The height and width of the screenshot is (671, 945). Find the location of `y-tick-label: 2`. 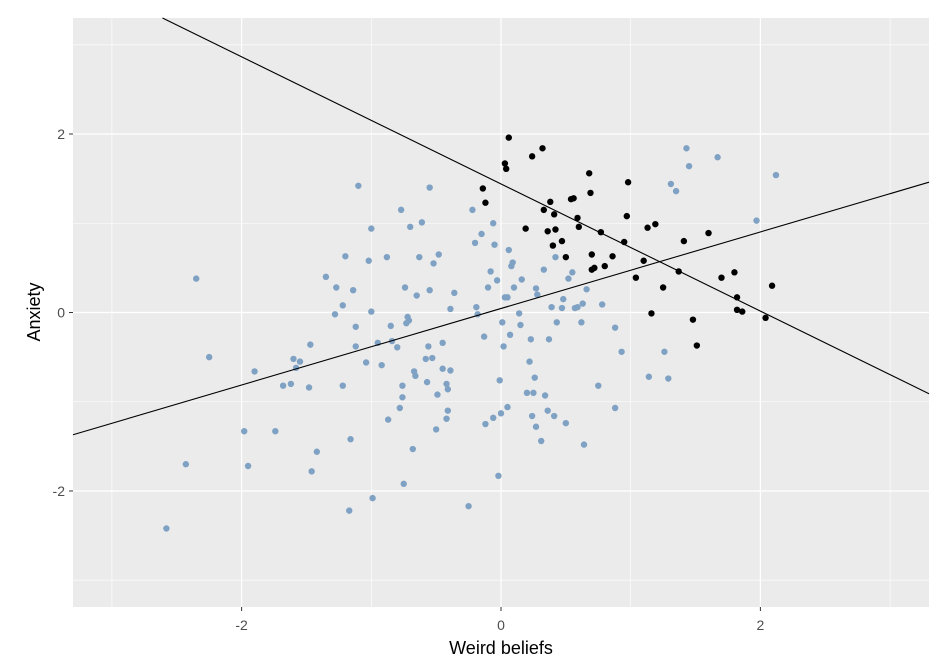

y-tick-label: 2 is located at coordinates (61, 134).